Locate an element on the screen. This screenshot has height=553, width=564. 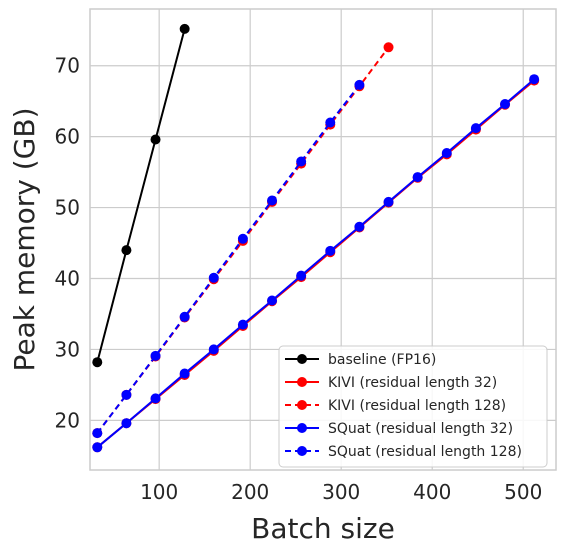
legend-label: KIVI (residual length 32) is located at coordinates (412, 383).